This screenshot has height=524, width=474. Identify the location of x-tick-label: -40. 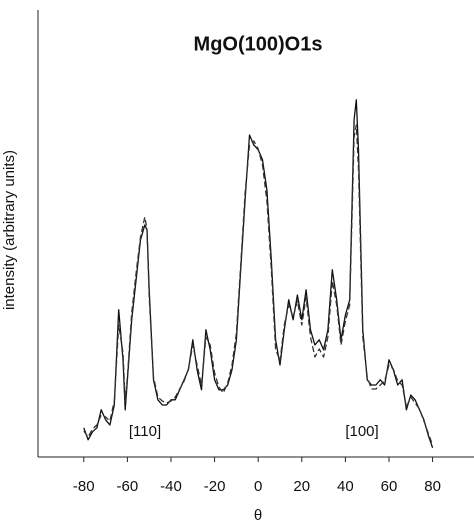
(171, 486).